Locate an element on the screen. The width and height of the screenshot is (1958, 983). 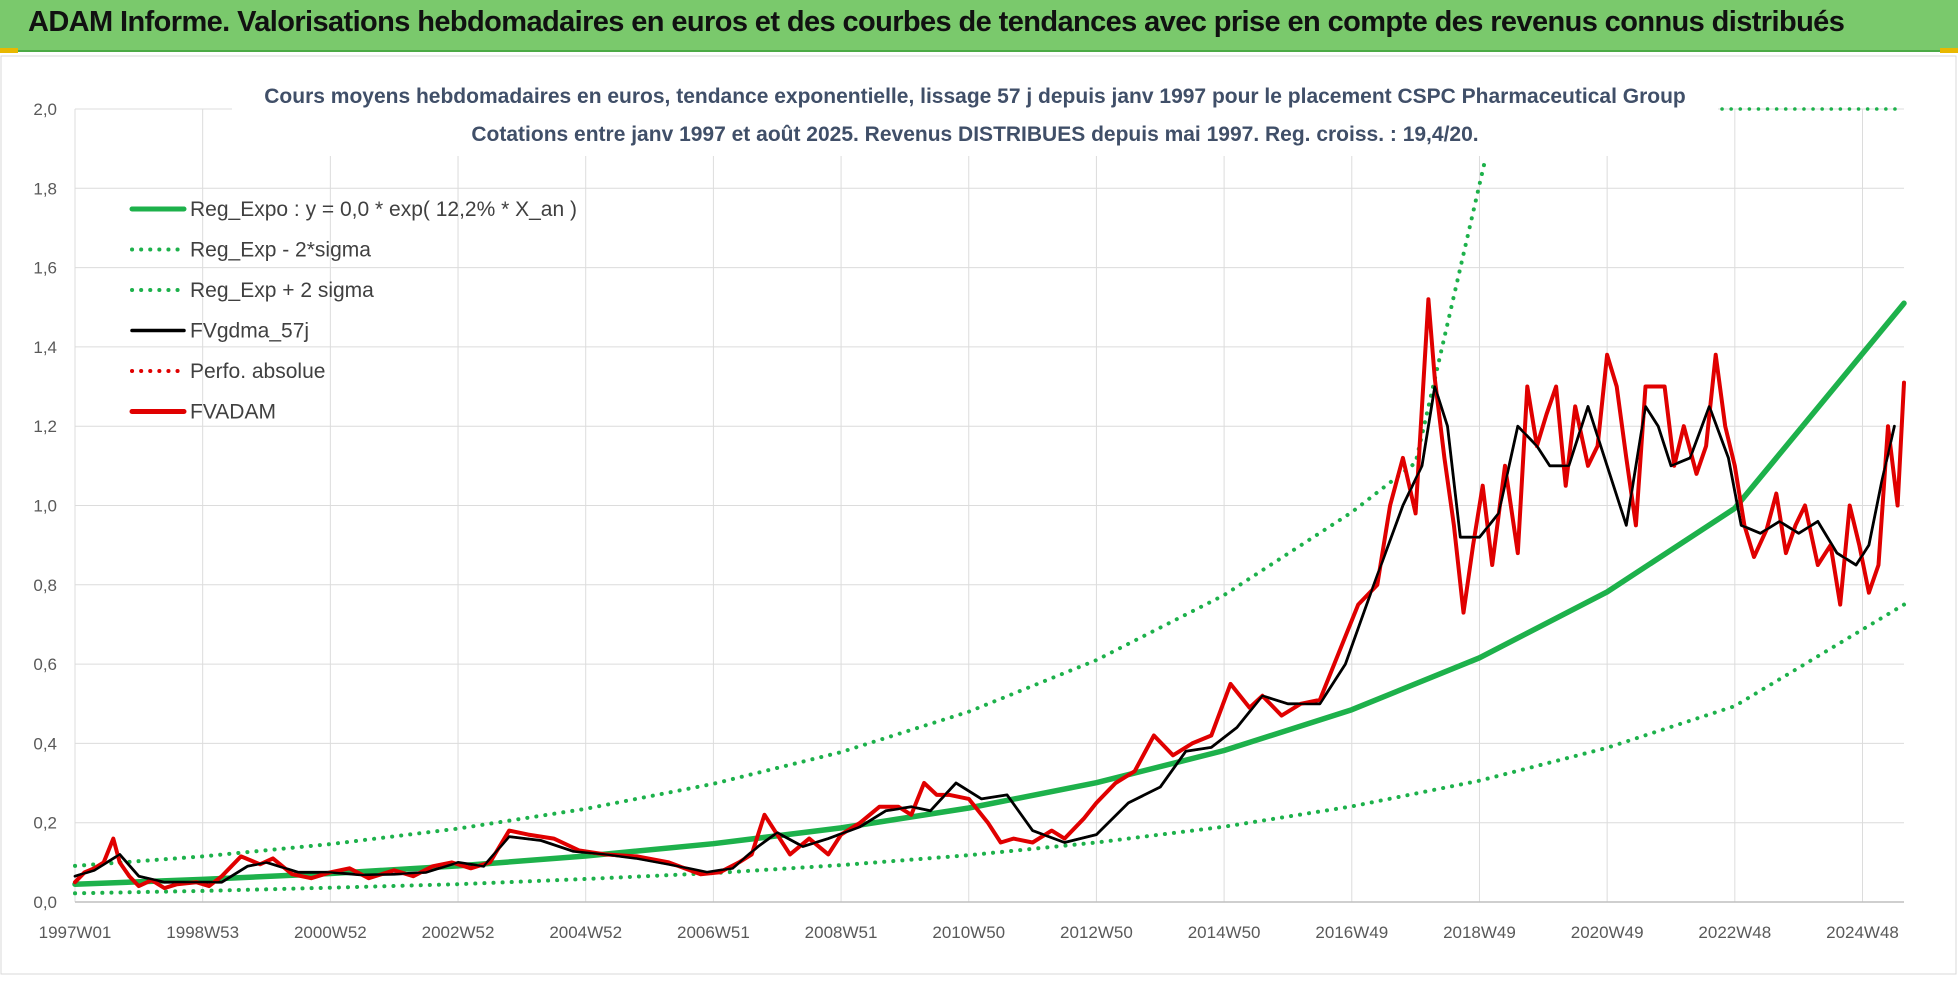
legend-label: Reg_Exp - 2*sigma is located at coordinates (280, 250).